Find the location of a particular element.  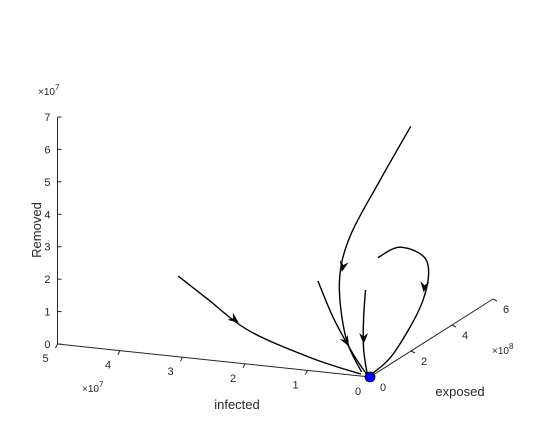

y-tick-label: 0 is located at coordinates (383, 388).